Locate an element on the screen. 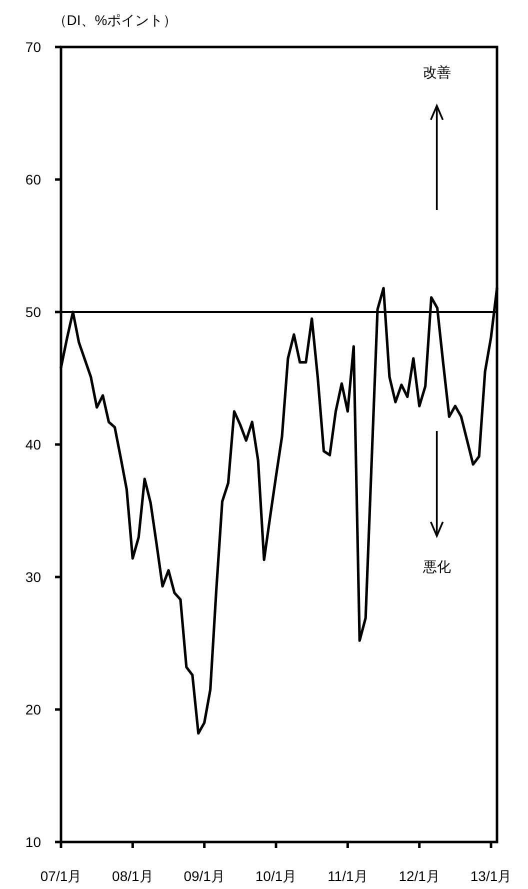  y-tick-label: 10 is located at coordinates (33, 842).